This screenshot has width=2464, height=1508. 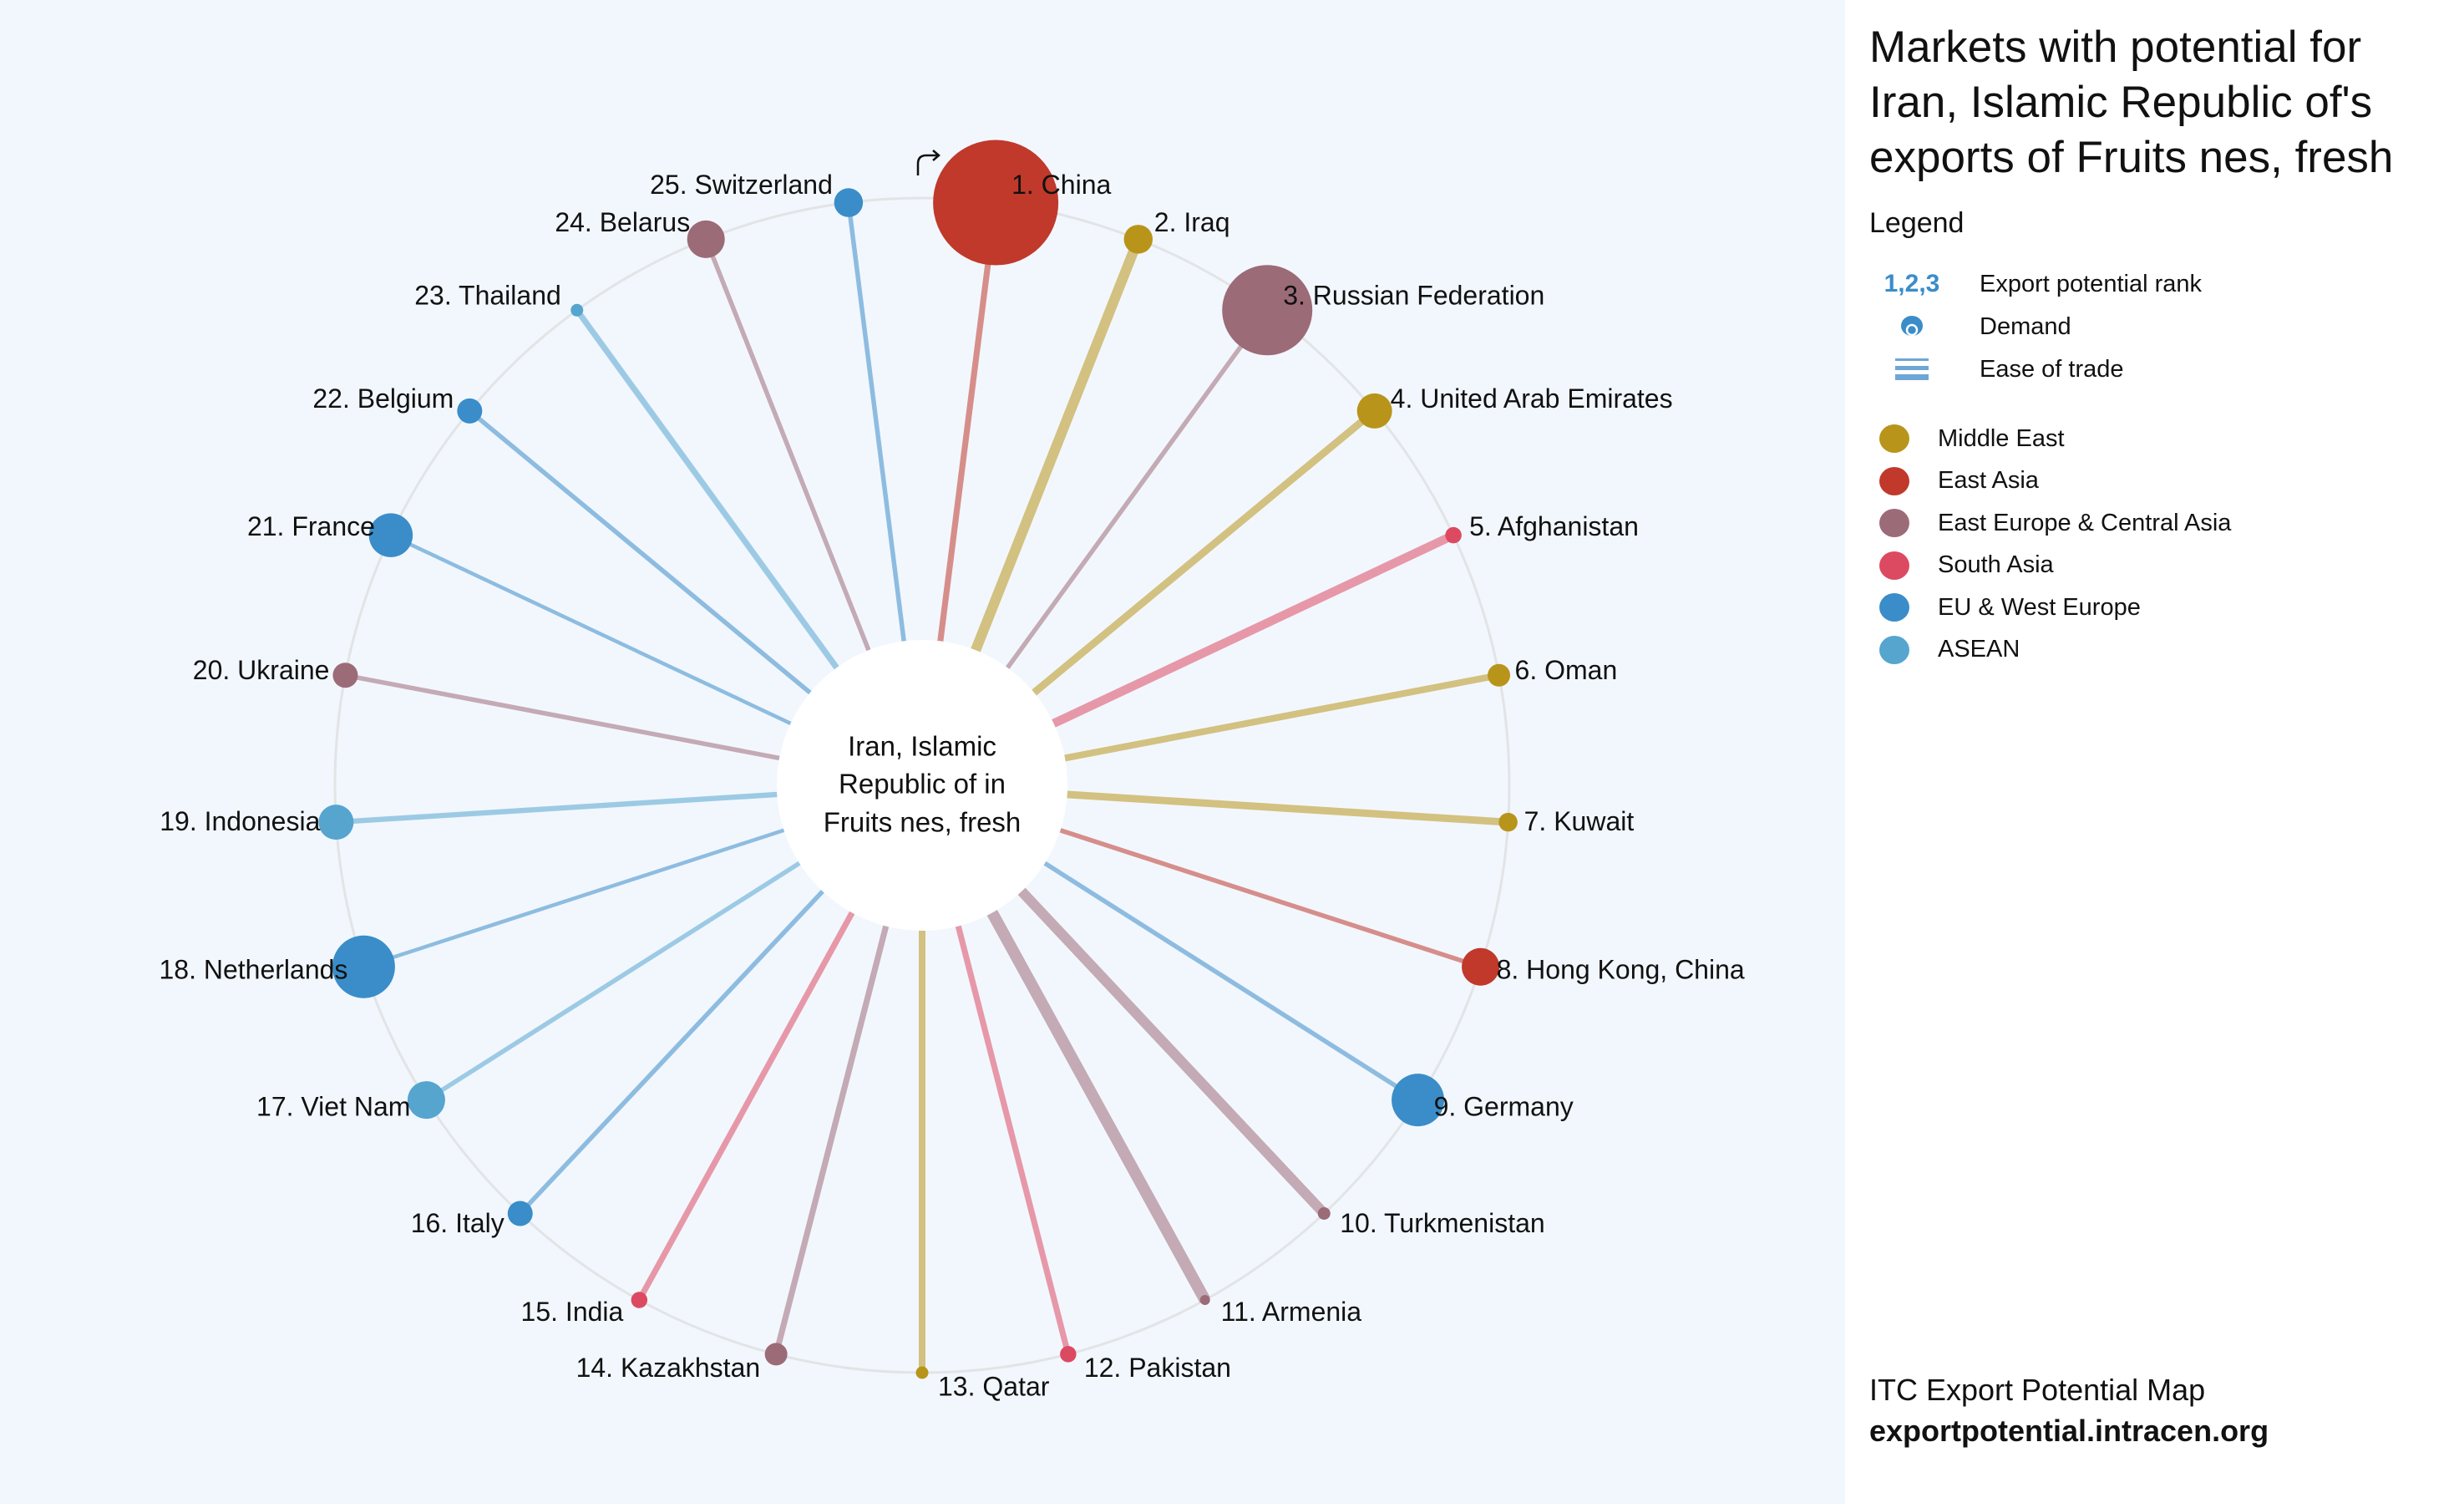 What do you see at coordinates (311, 526) in the screenshot?
I see `market-label-21: 21. France` at bounding box center [311, 526].